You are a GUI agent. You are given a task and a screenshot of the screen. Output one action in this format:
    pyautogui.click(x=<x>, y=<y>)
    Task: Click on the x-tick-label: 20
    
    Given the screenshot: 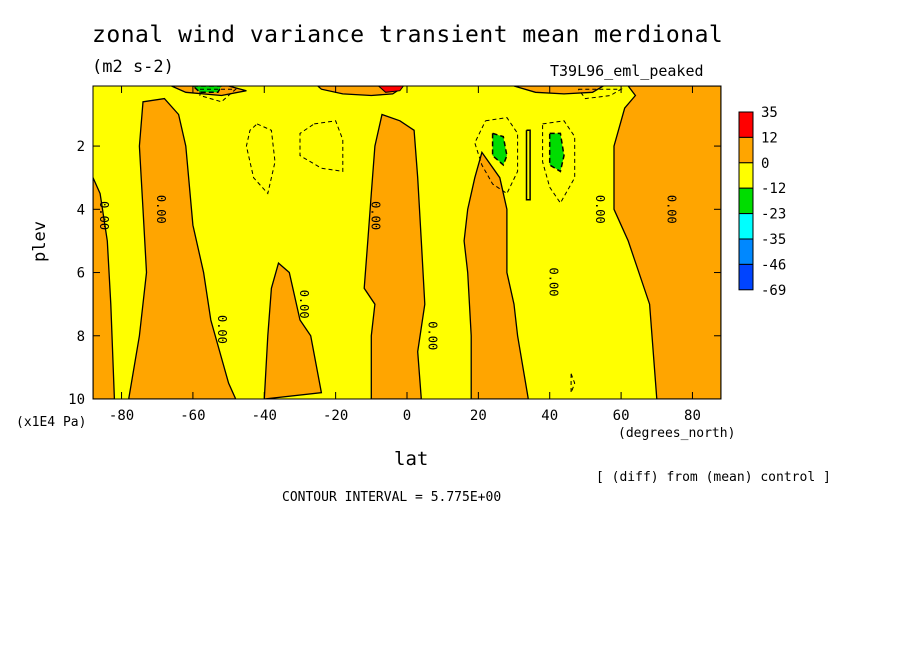 What is the action you would take?
    pyautogui.click(x=478, y=416)
    